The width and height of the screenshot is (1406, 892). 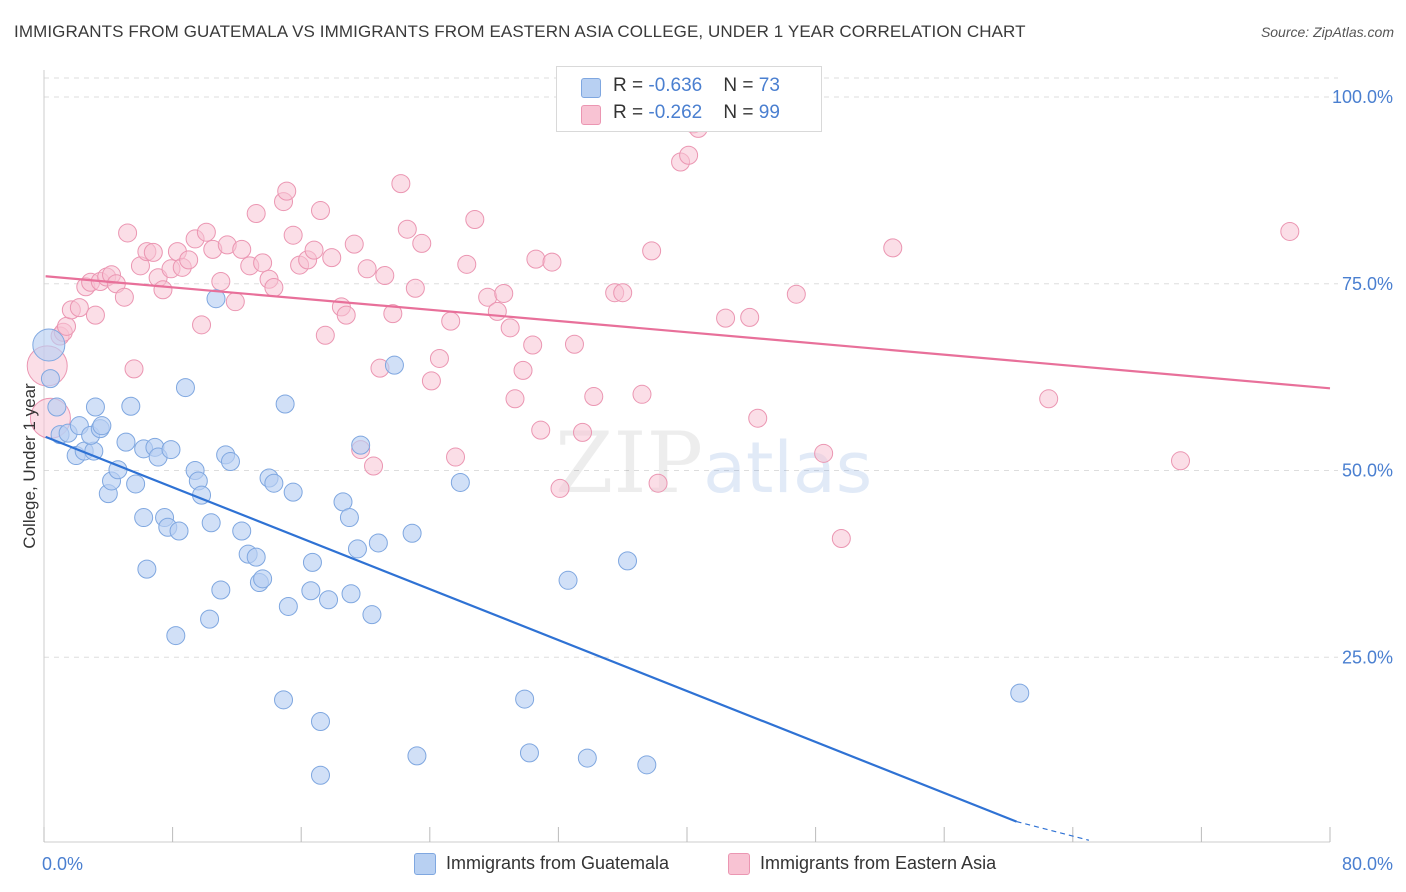 I want to click on y-tick-label: 25.0%, so click(x=1367, y=657).